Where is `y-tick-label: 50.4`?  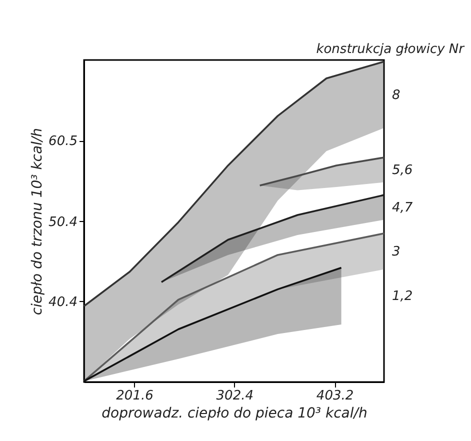
y-tick-label: 50.4 is located at coordinates (63, 222).